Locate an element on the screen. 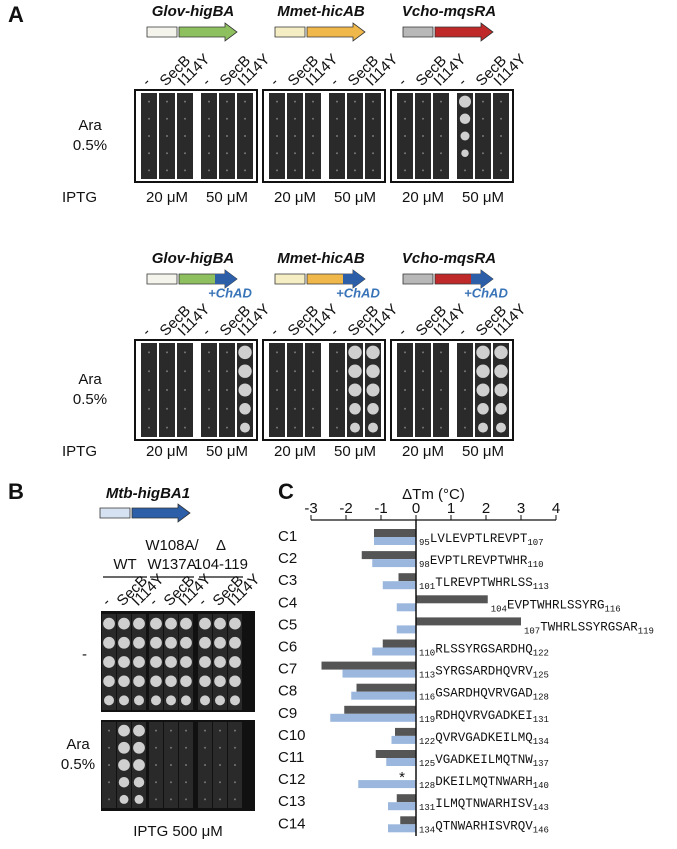  gene-name: Mtb-higBA1 is located at coordinates (148, 493).